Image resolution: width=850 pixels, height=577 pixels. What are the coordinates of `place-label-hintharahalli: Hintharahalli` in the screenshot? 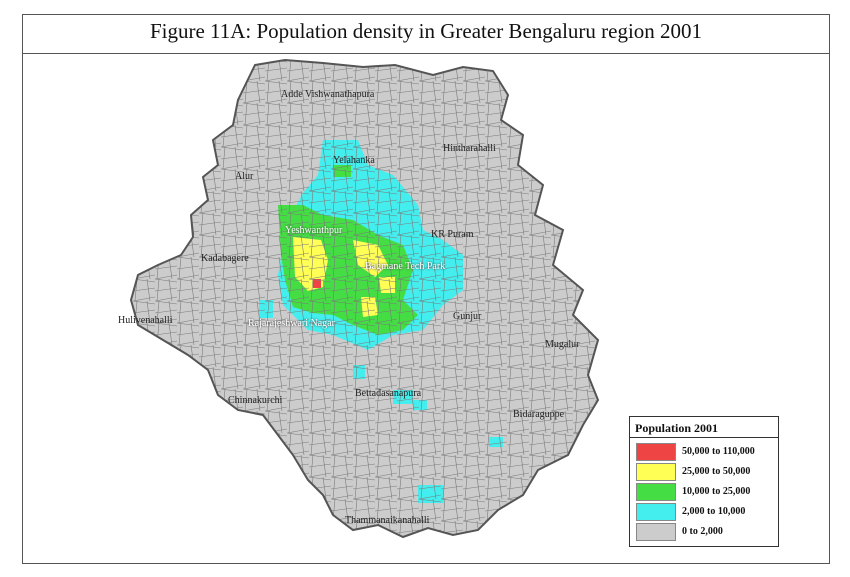 It's located at (469, 148).